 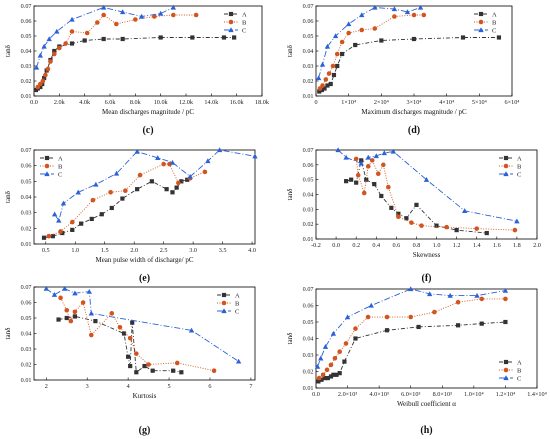 I want to click on x-tick-label: 0.0, so click(x=316, y=394).